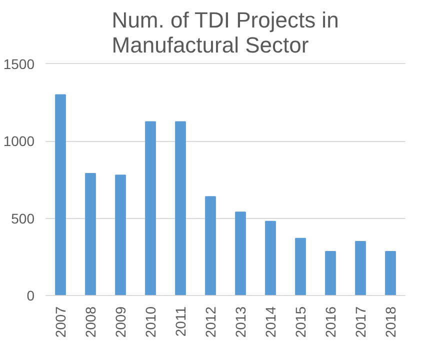 This screenshot has height=344, width=424. Describe the element at coordinates (240, 322) in the screenshot. I see `x-tick-label: 2013` at that location.